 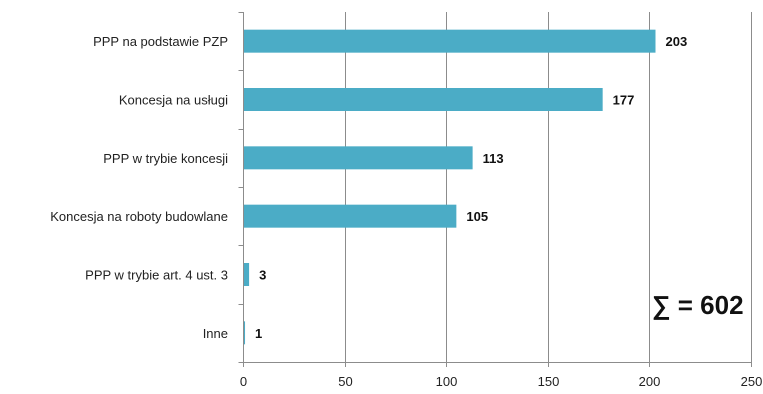 I want to click on category-label-4: PPP w trybie art. 4 ust. 3, so click(x=156, y=275).